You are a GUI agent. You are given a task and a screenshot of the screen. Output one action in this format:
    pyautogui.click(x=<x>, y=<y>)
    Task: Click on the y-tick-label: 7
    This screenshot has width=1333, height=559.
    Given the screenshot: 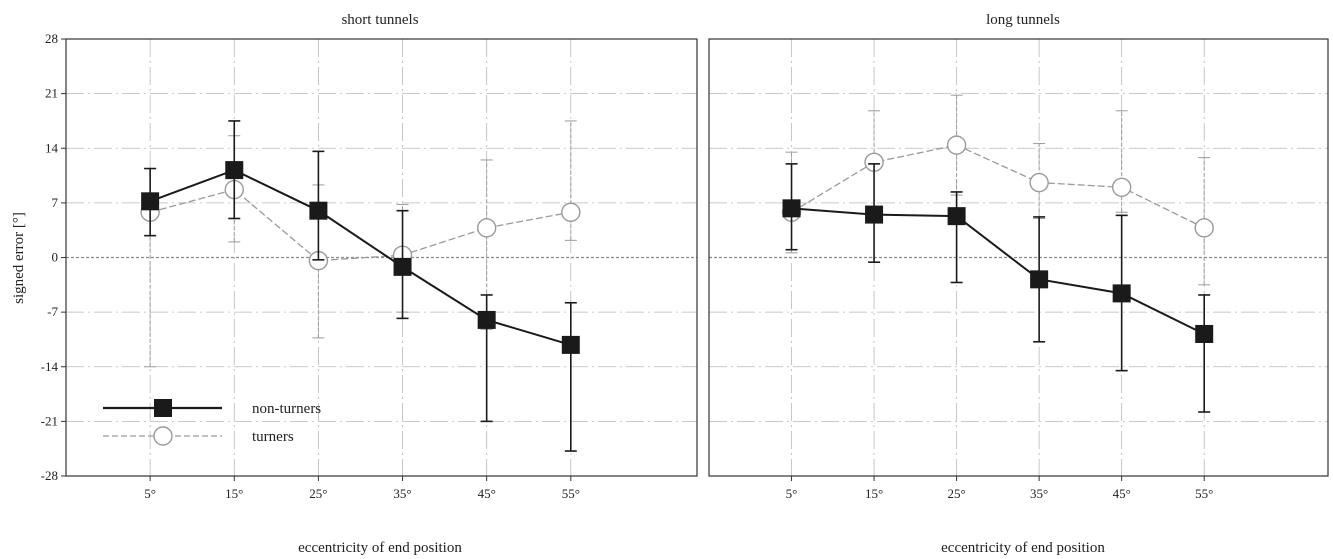 What is the action you would take?
    pyautogui.click(x=55, y=202)
    